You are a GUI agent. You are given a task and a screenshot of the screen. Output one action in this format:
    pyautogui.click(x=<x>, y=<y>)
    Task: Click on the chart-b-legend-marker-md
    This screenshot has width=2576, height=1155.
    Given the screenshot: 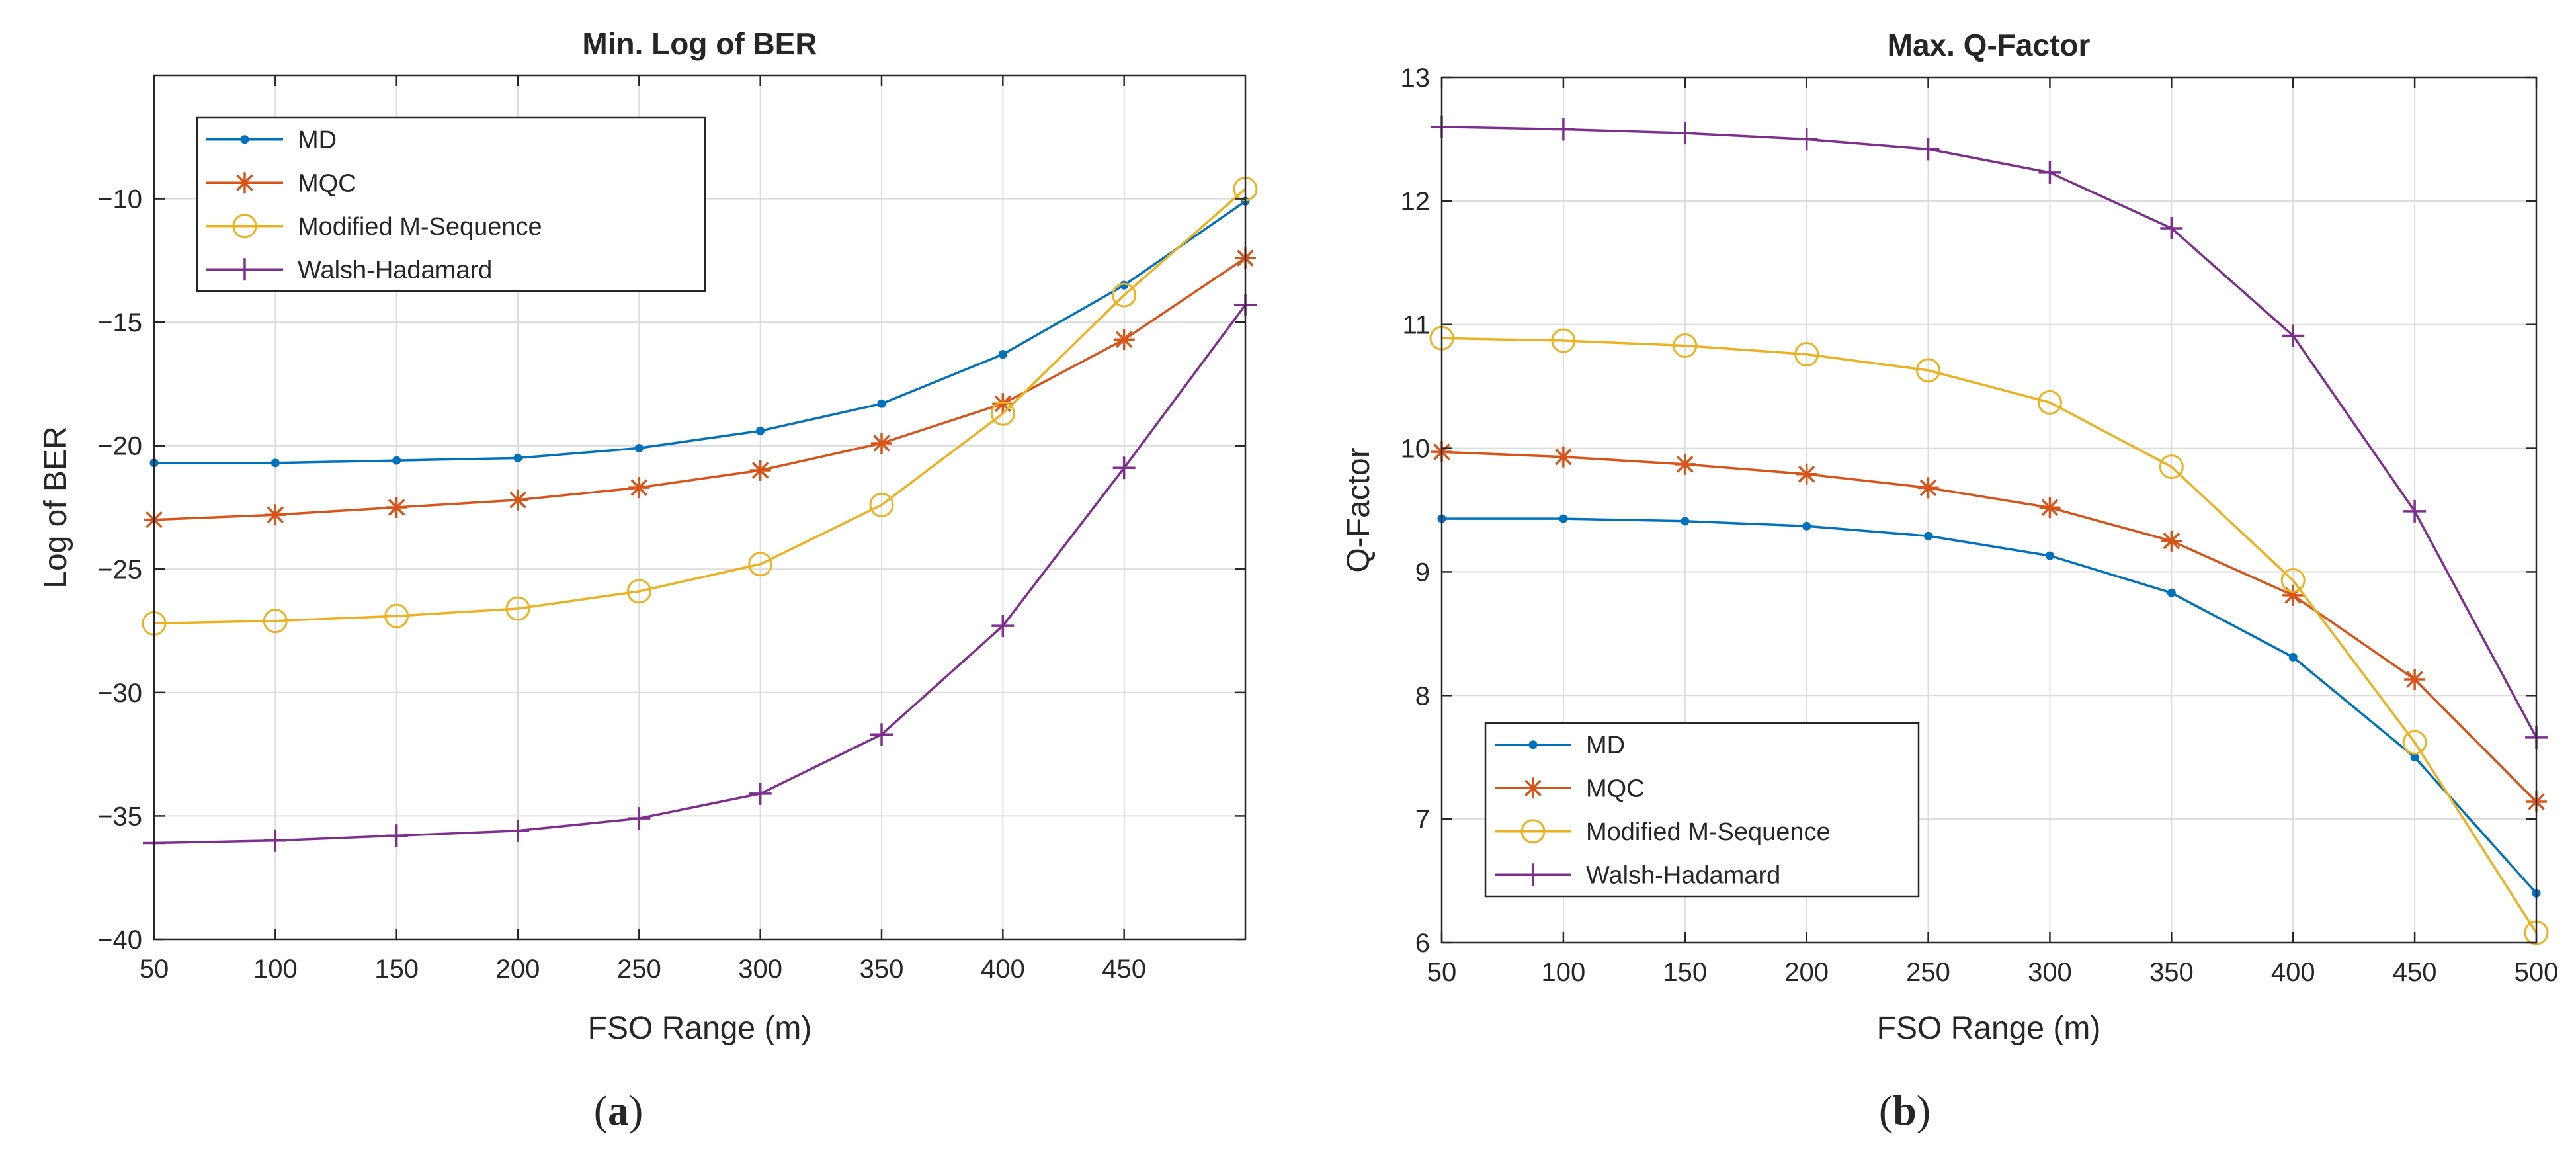 What is the action you would take?
    pyautogui.click(x=1533, y=745)
    